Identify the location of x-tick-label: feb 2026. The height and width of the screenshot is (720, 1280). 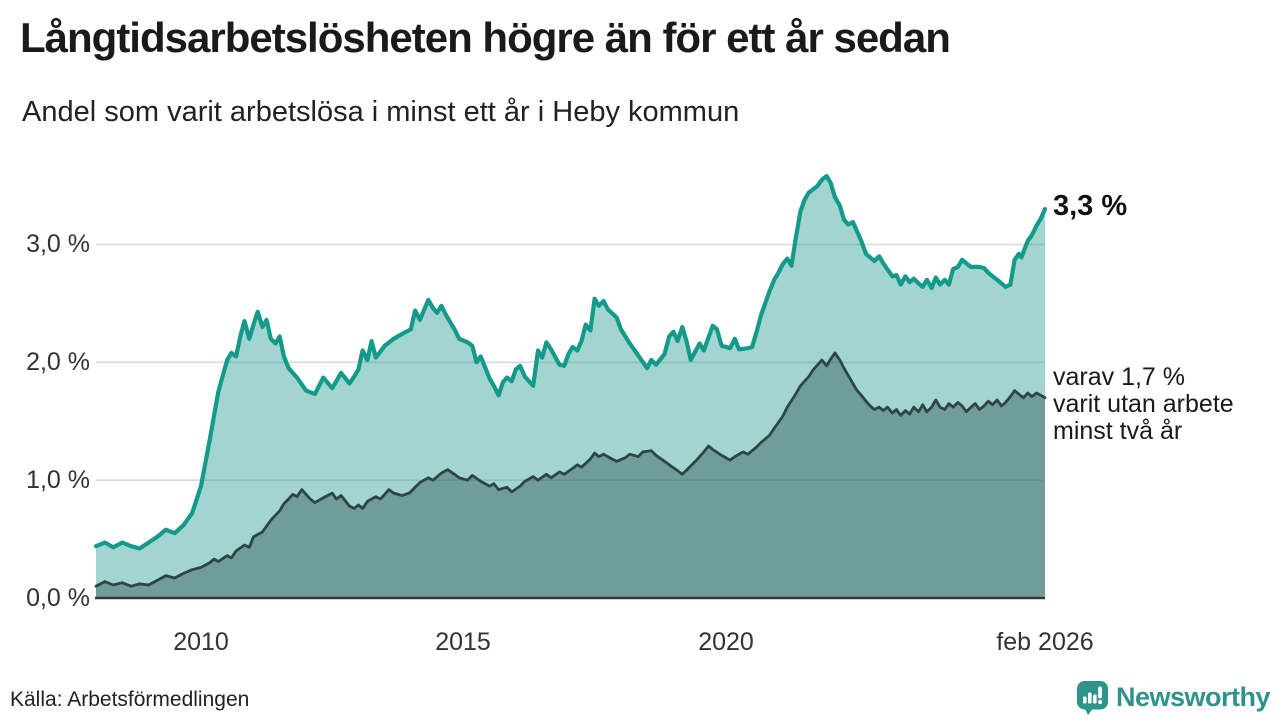
(1045, 642).